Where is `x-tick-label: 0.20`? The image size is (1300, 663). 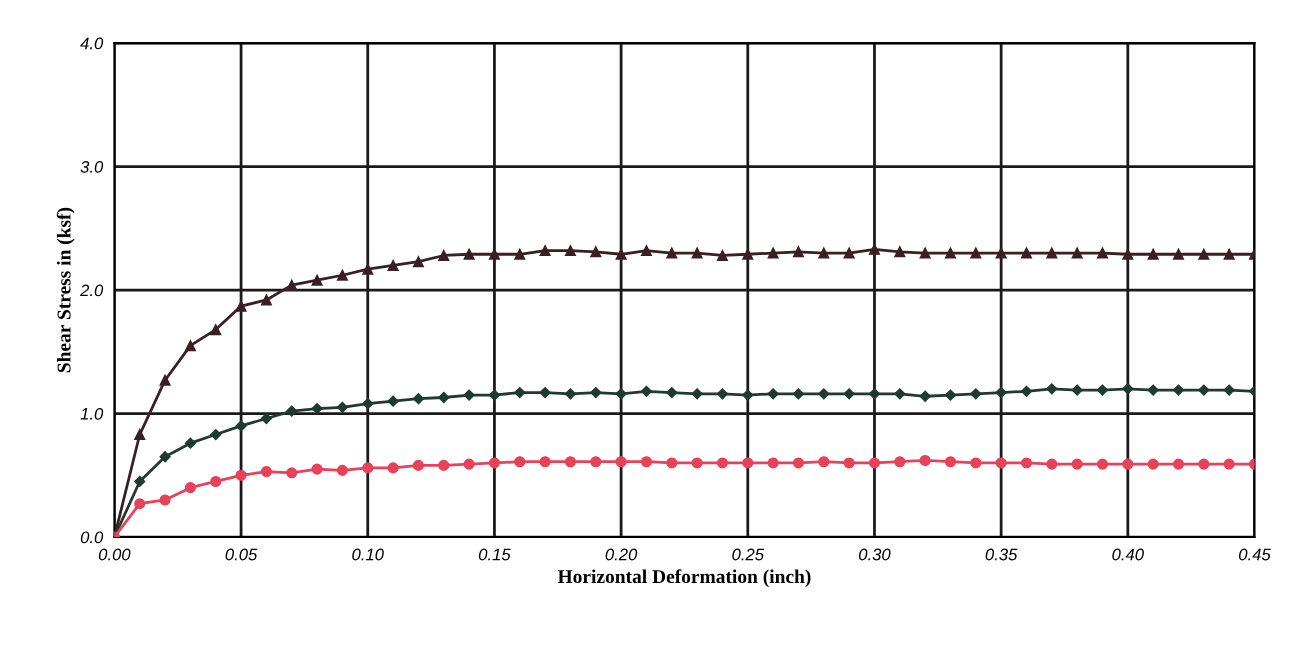
x-tick-label: 0.20 is located at coordinates (621, 554).